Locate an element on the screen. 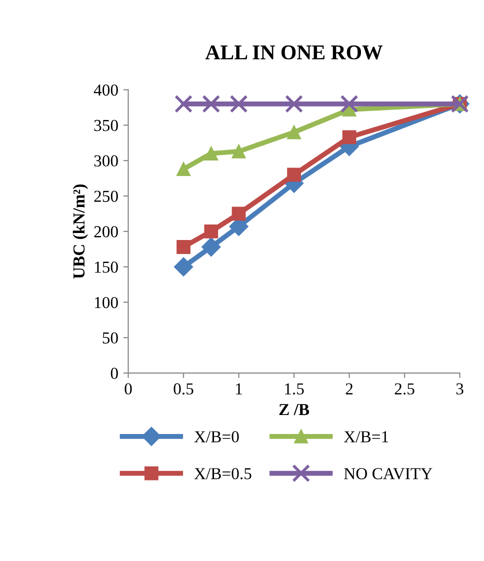 The width and height of the screenshot is (484, 561). x-tick-label: 2 is located at coordinates (349, 388).